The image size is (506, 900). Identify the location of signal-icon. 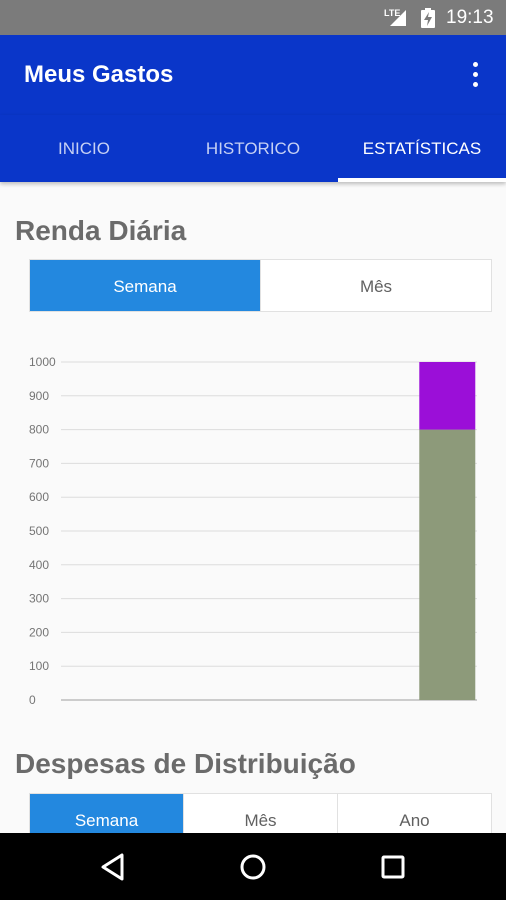
(398, 18).